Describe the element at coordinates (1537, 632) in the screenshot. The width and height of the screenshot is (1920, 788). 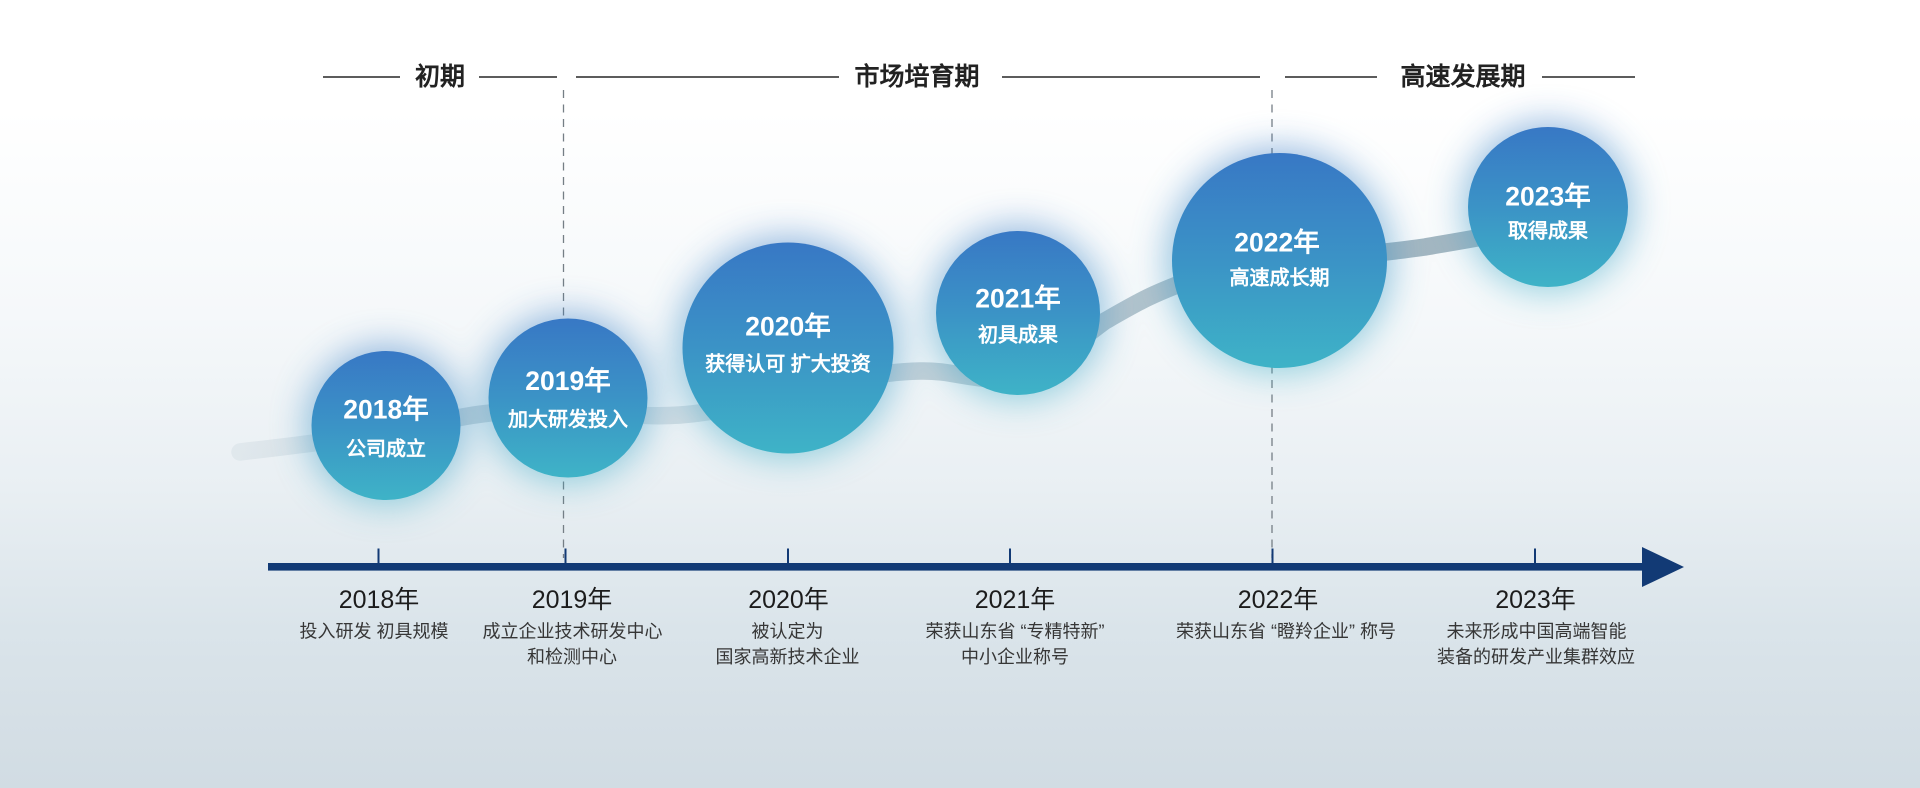
I see `svg-text: 未来形成中国高端智能` at that location.